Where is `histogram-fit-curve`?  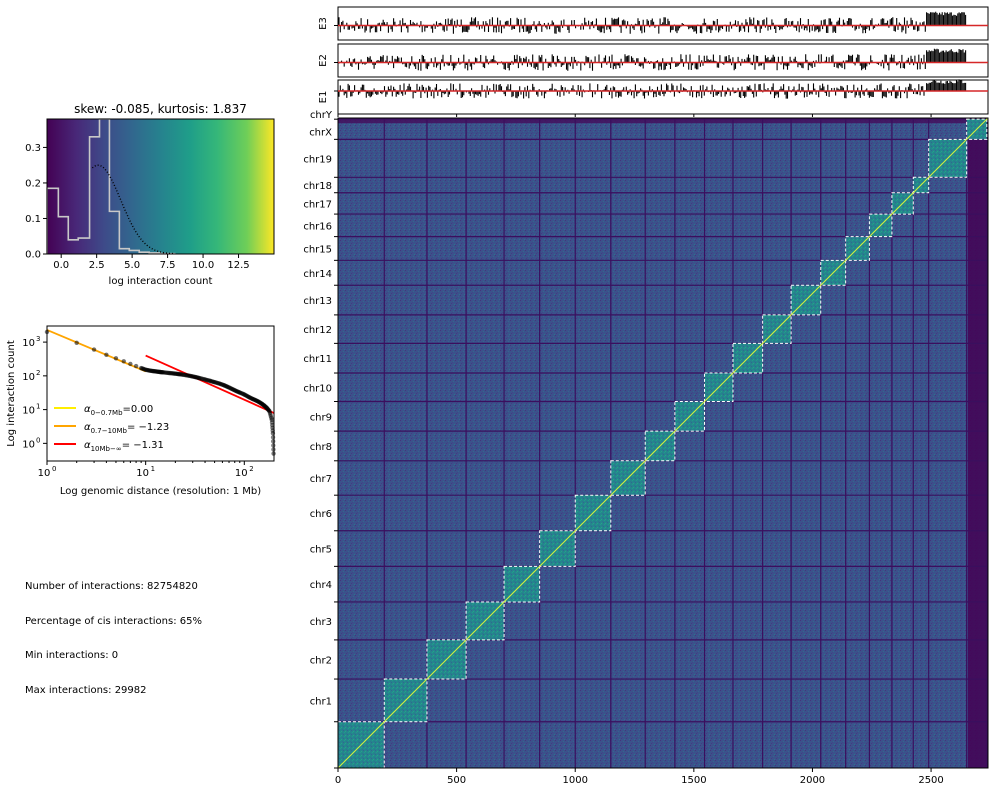 histogram-fit-curve is located at coordinates (133, 209).